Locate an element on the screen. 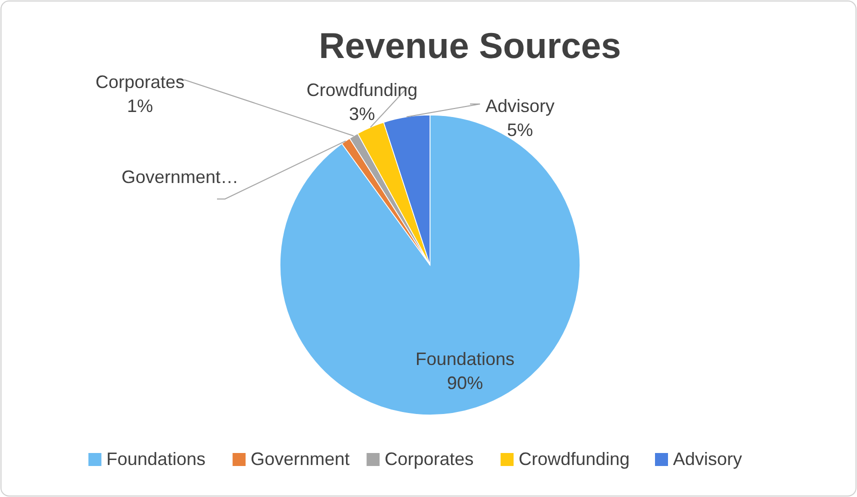  chart-title: Revenue Sources is located at coordinates (470, 45).